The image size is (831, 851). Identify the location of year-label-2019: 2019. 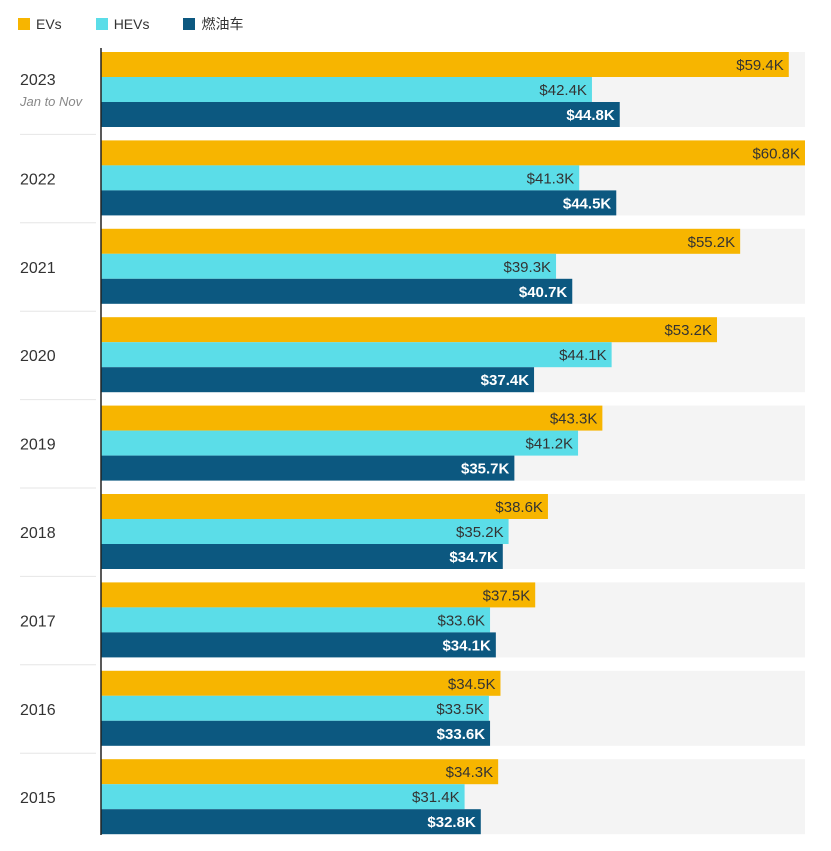
(38, 445).